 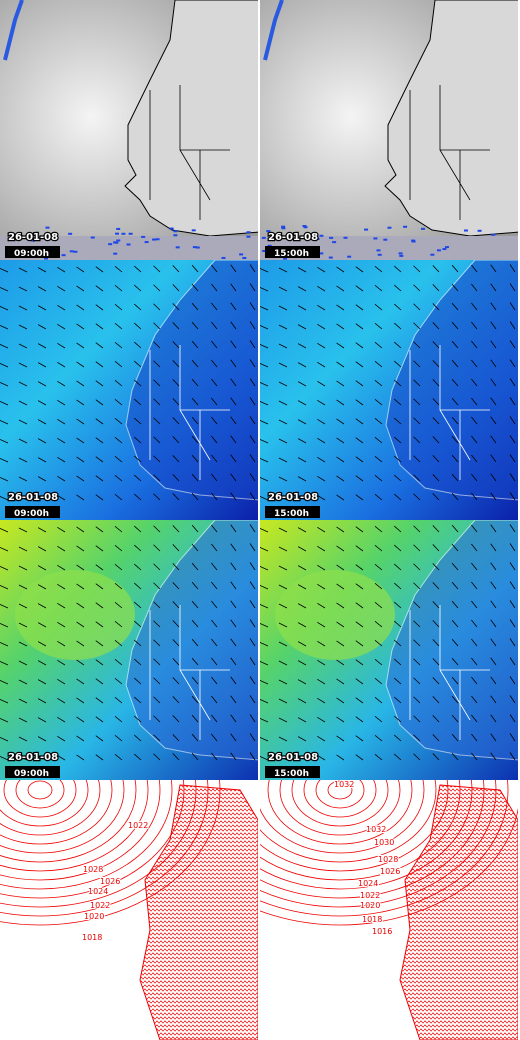 I want to click on land, so click(x=451, y=118).